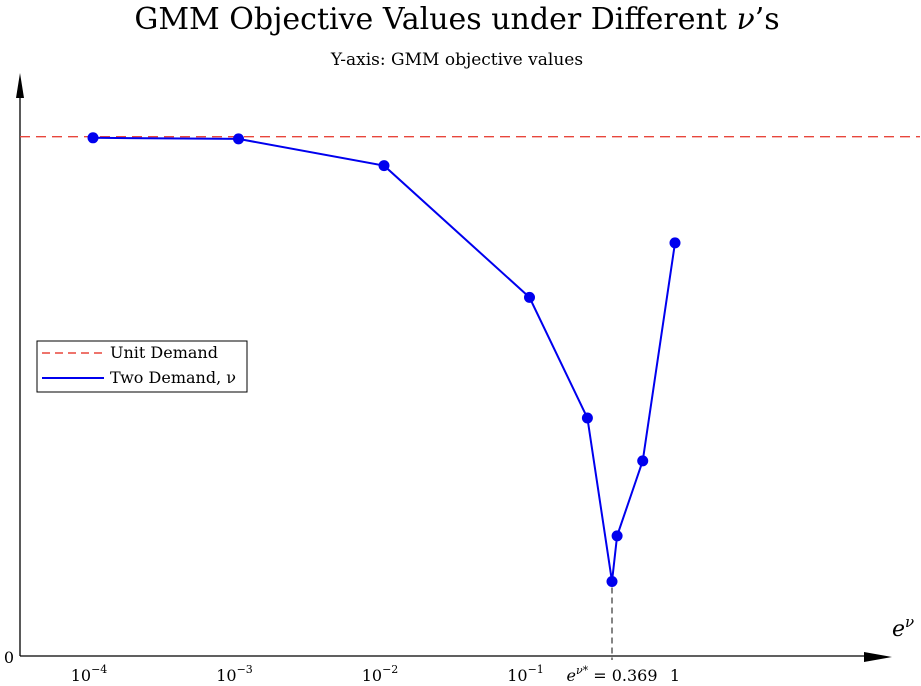  Describe the element at coordinates (456, 60) in the screenshot. I see `chart-subtitle: Y-axis: GMM objective values` at that location.